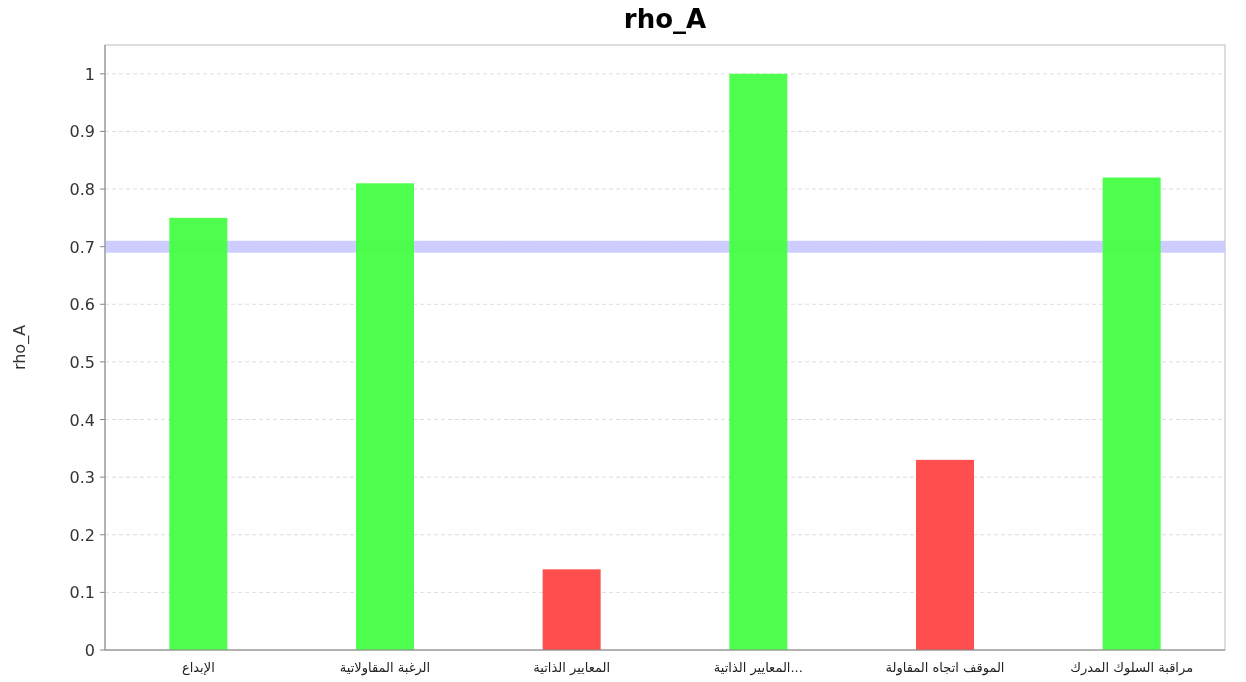  What do you see at coordinates (82, 362) in the screenshot?
I see `y-tick-label: 0.5` at bounding box center [82, 362].